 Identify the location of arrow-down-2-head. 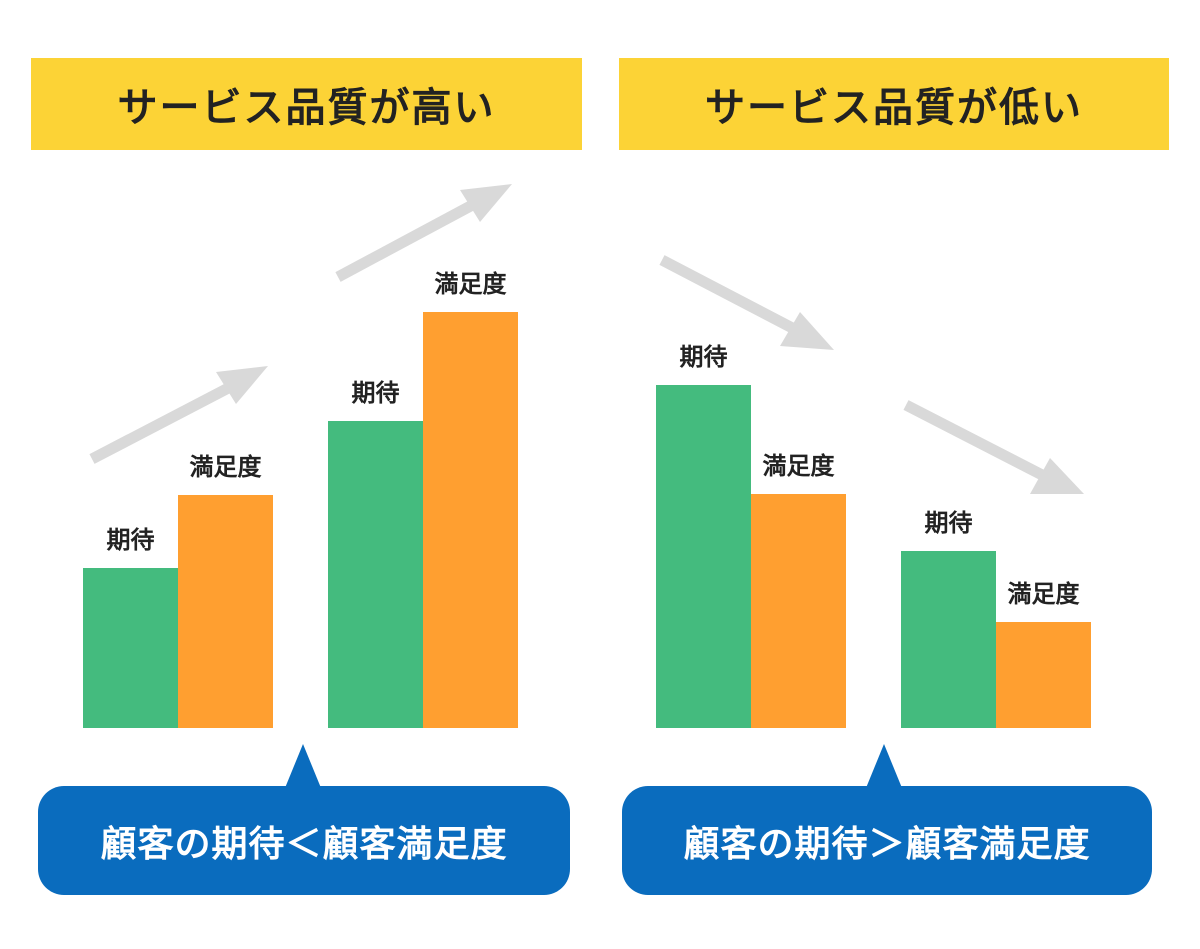
(1057, 476).